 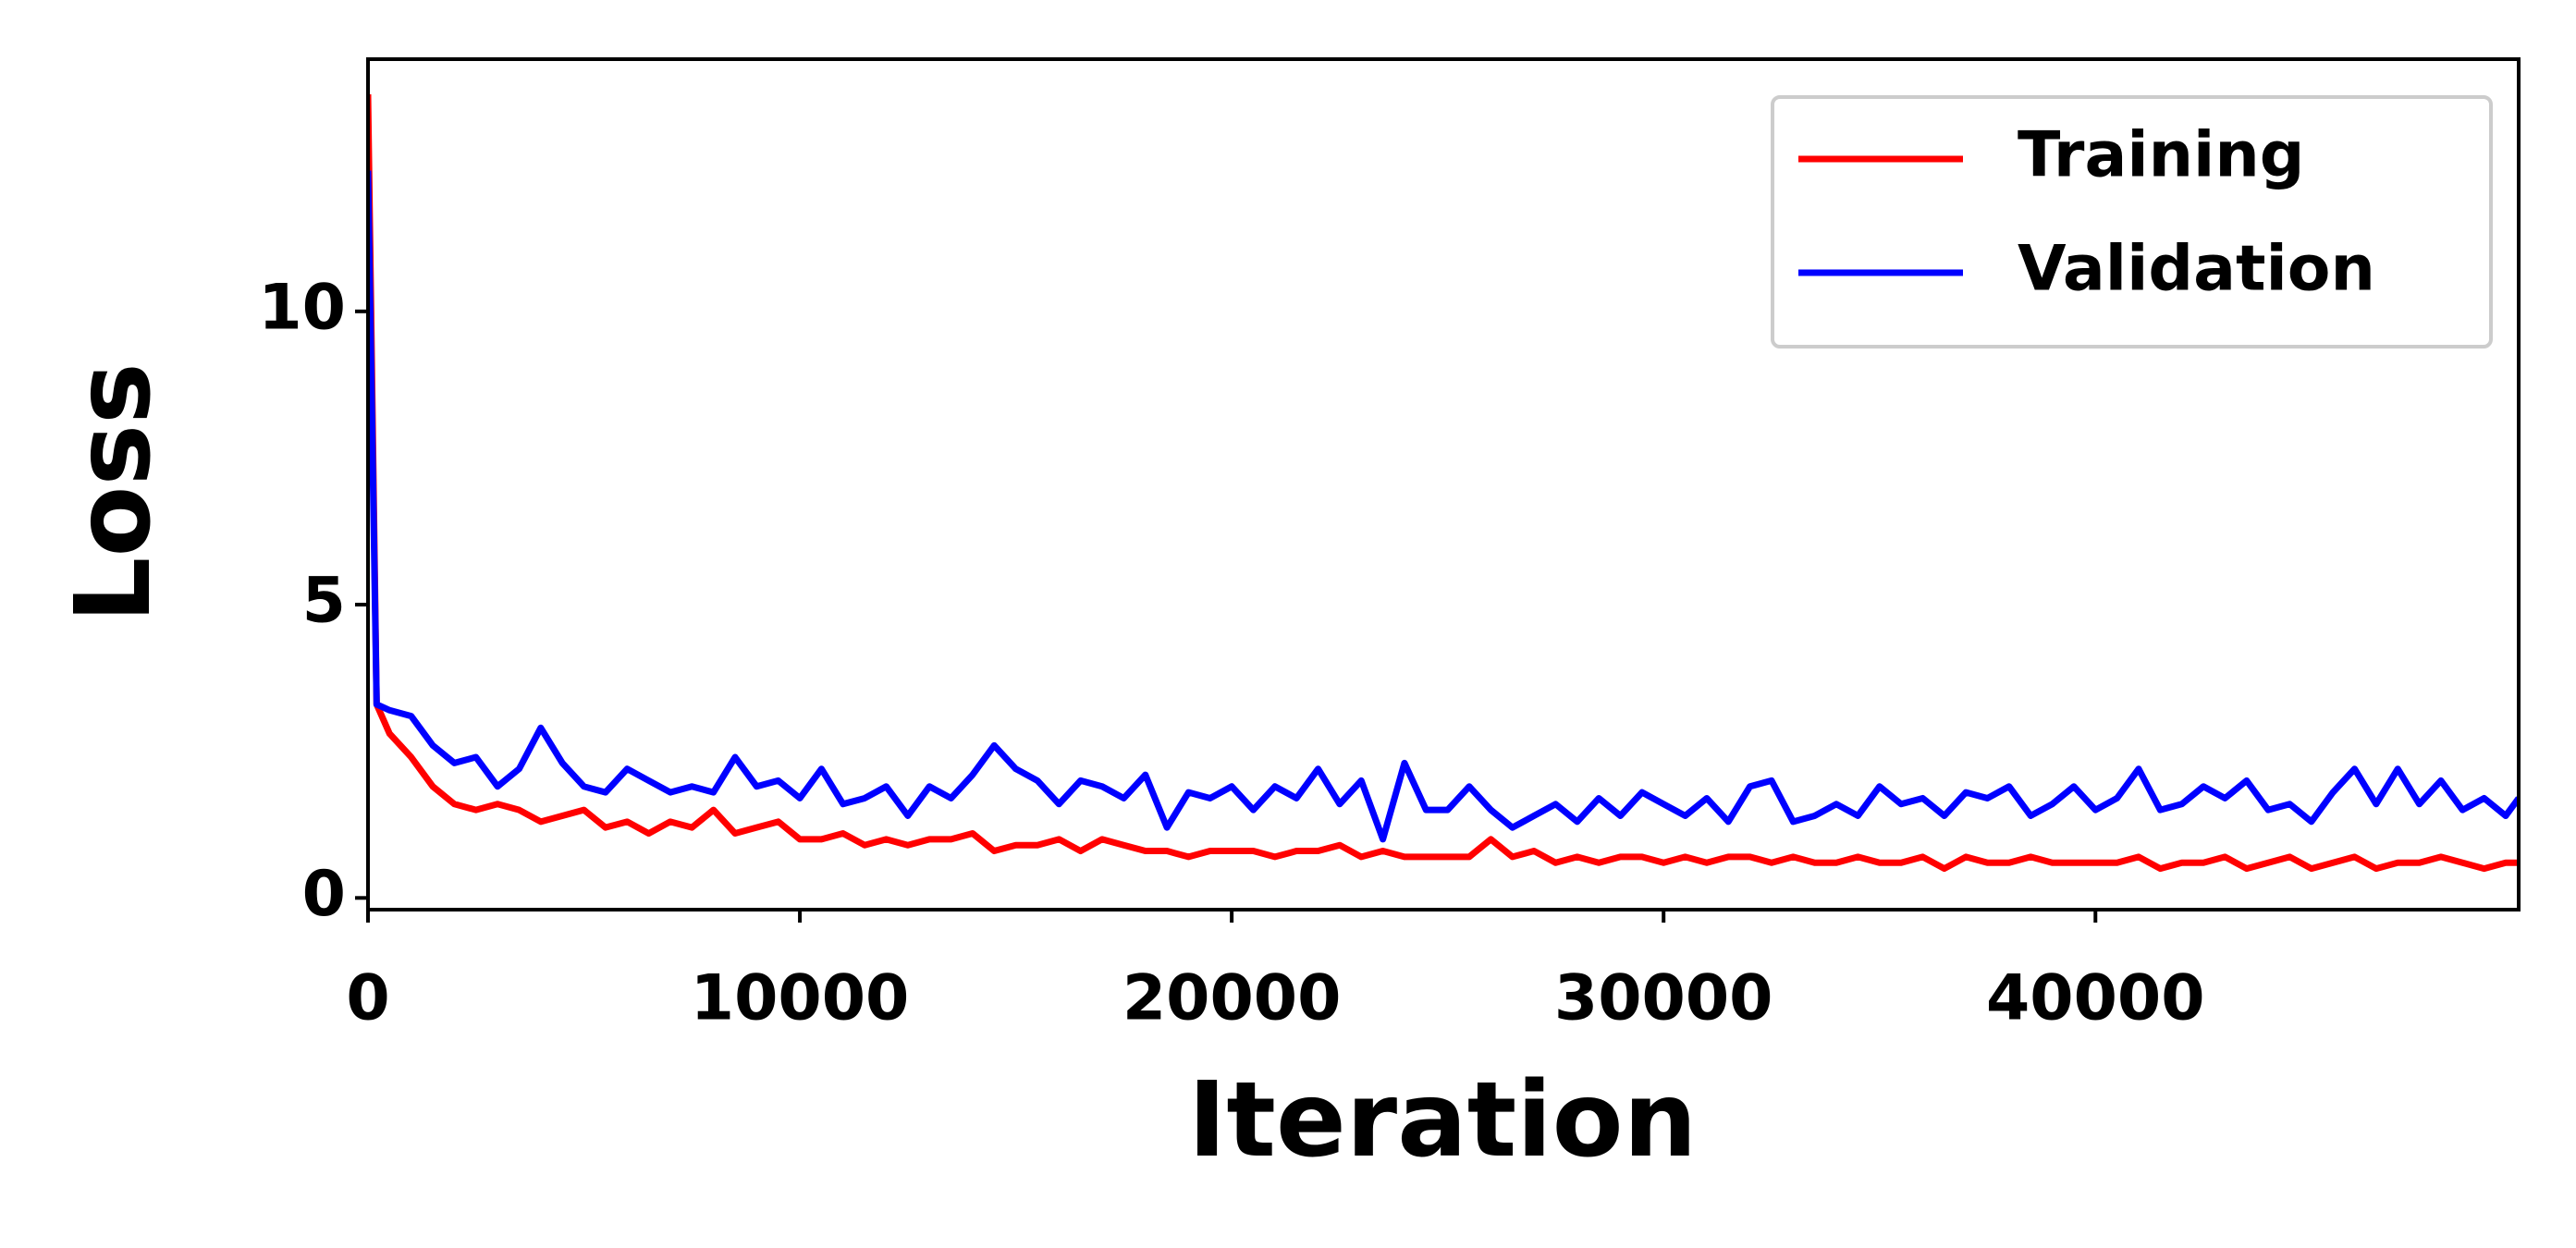 I want to click on legend-label: Validation, so click(x=2196, y=269).